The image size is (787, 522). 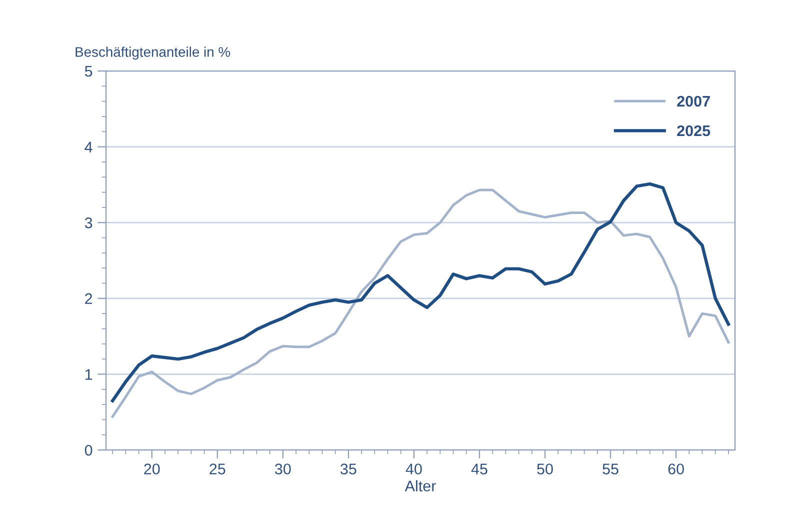 What do you see at coordinates (414, 469) in the screenshot?
I see `x-tick-label: 40` at bounding box center [414, 469].